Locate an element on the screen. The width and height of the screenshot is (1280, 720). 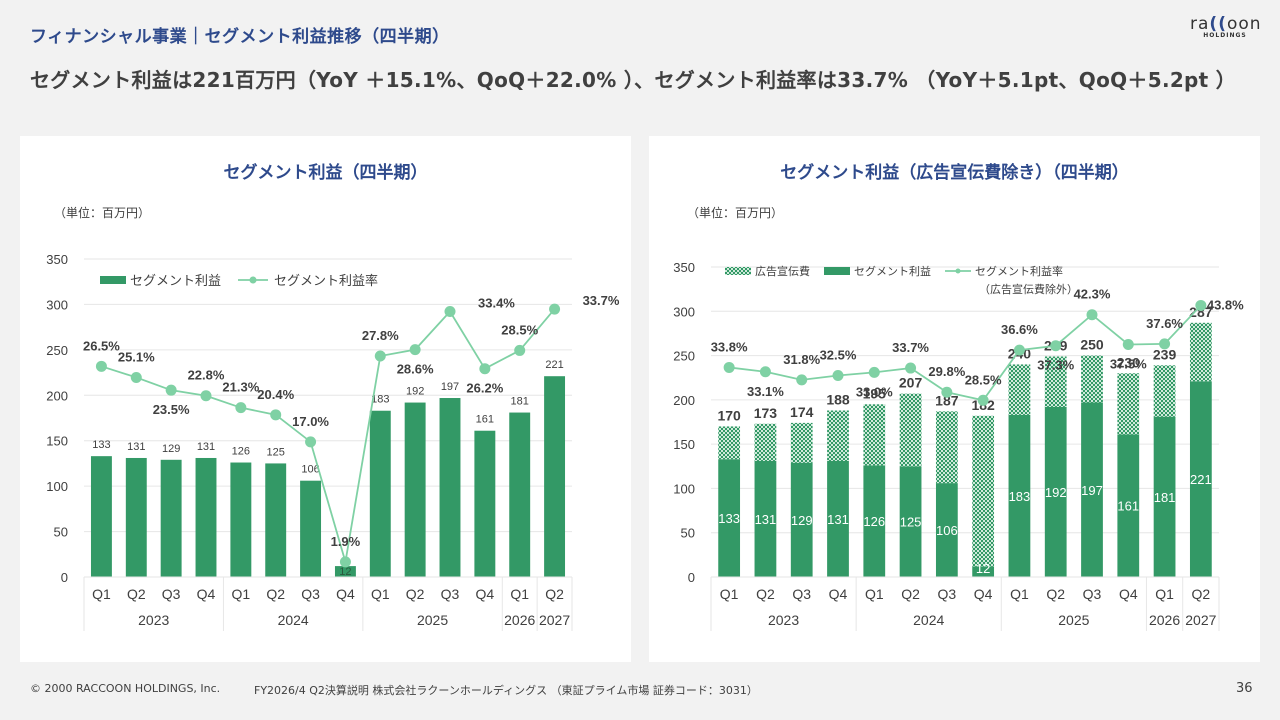
line-value-label: 22.8% is located at coordinates (206, 375).